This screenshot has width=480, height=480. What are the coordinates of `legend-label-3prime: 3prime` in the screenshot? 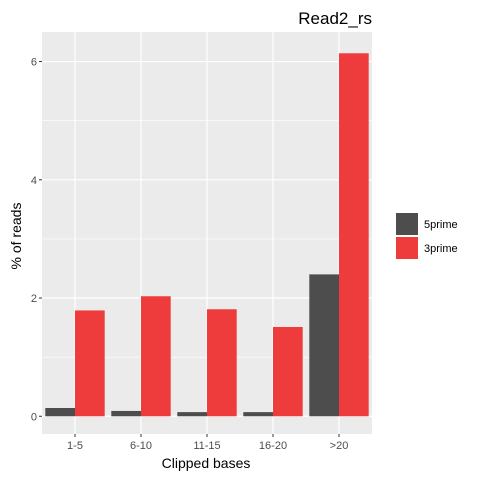 It's located at (441, 249).